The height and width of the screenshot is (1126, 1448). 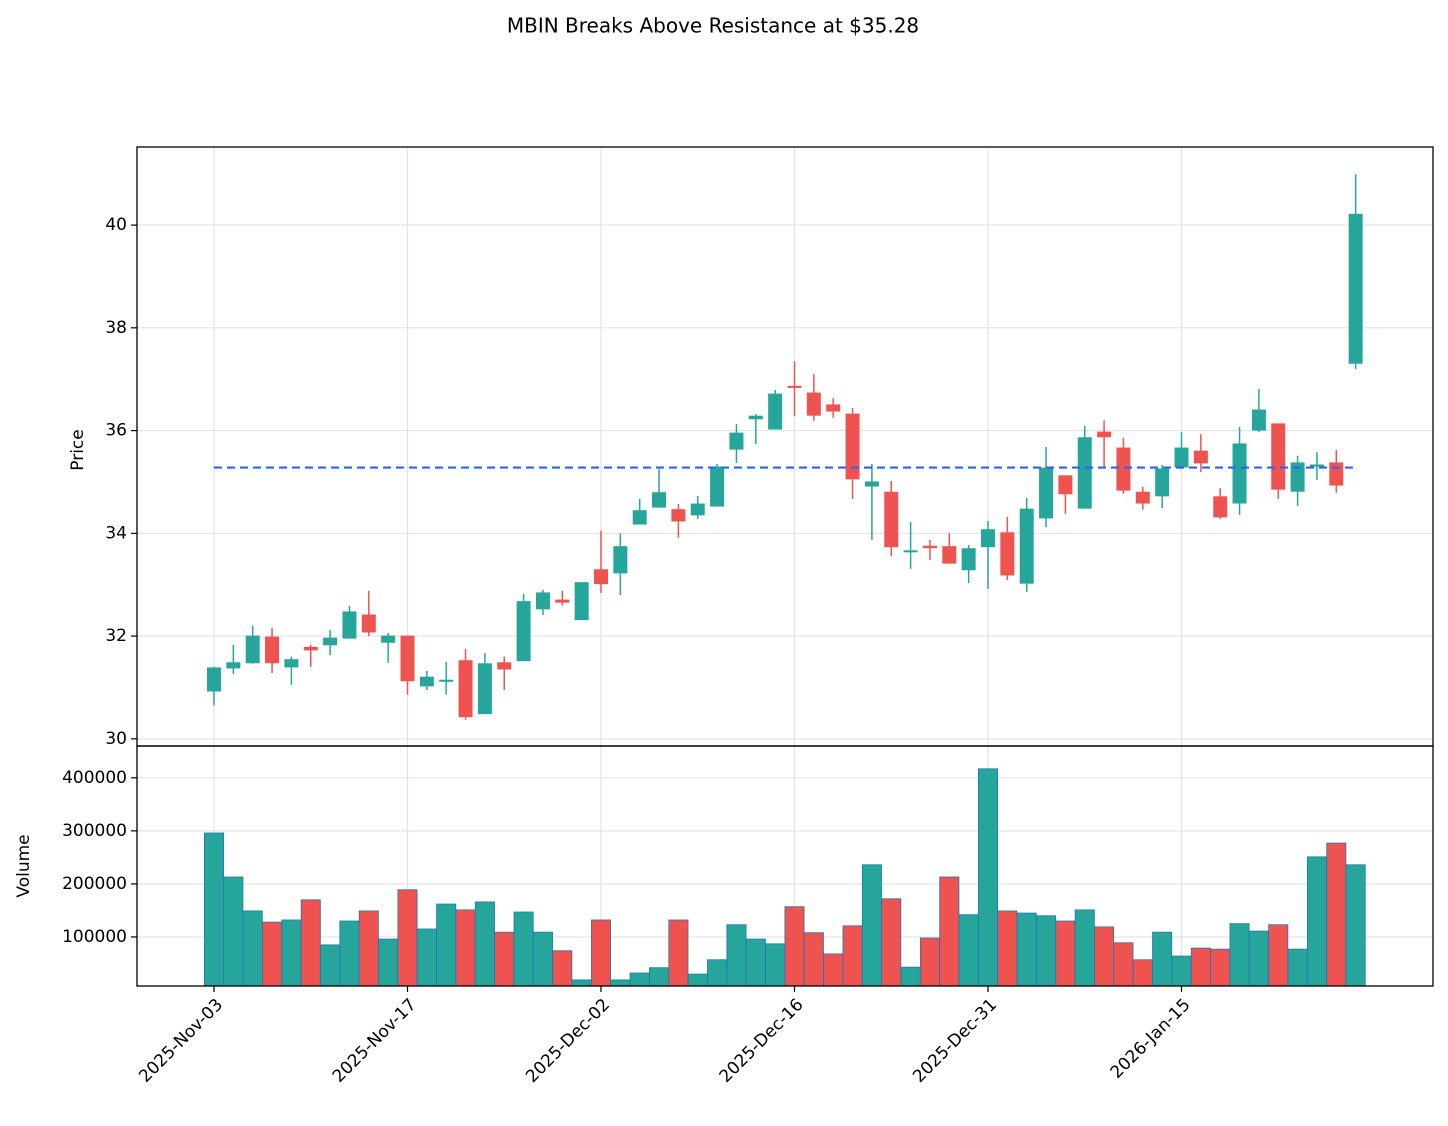 I want to click on y-tick-label: 40, so click(x=116, y=225).